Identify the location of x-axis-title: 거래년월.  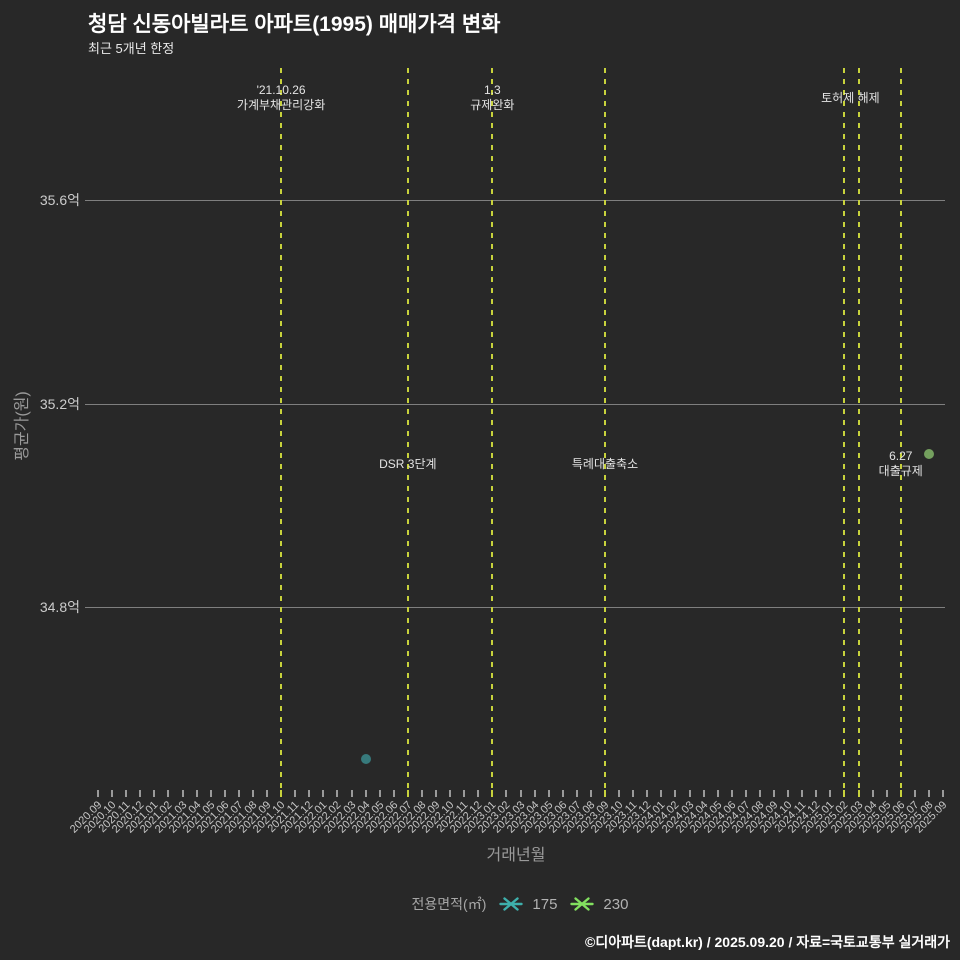
(516, 855).